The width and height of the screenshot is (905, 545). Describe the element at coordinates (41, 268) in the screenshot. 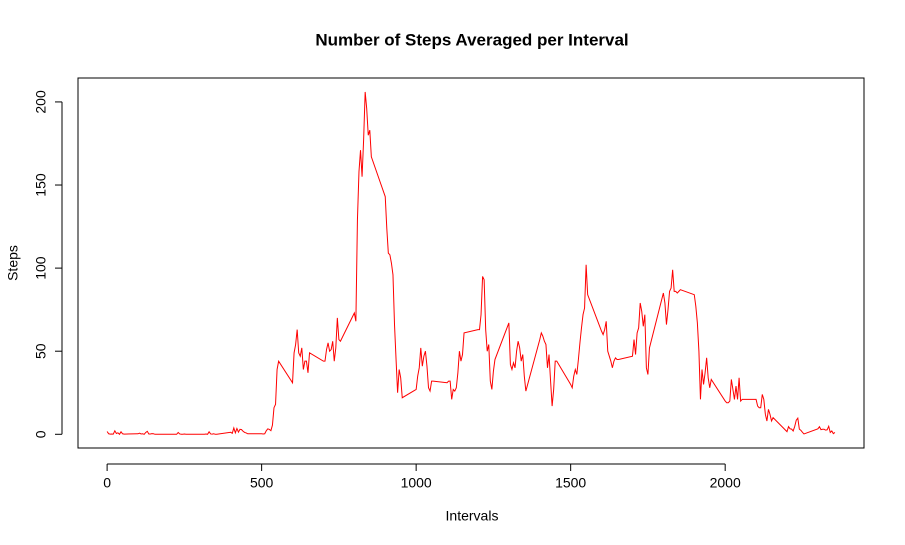

I see `y-tick-label: 100` at that location.